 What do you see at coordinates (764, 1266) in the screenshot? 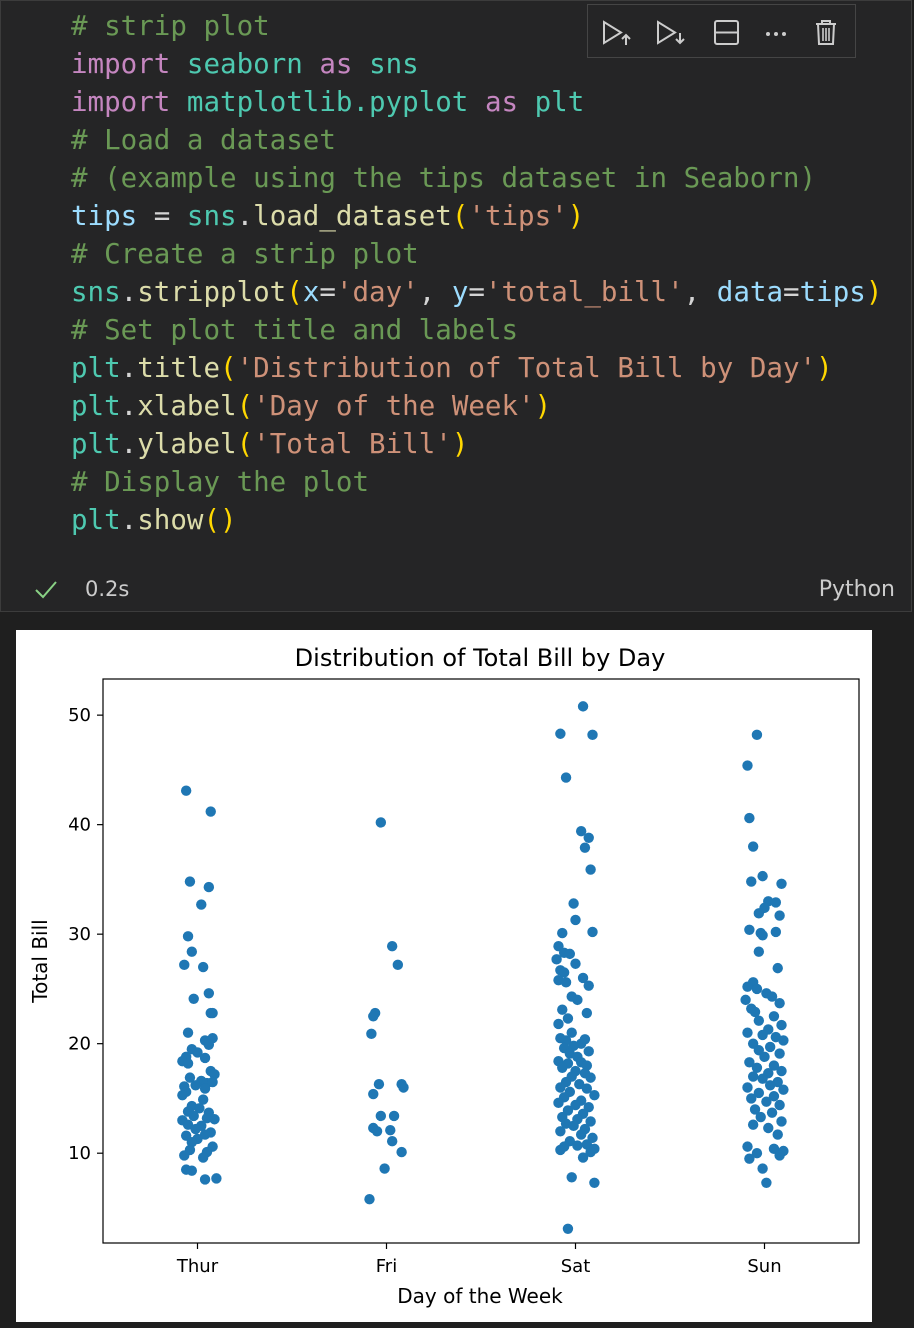
I see `x-tick-label: Sun` at bounding box center [764, 1266].